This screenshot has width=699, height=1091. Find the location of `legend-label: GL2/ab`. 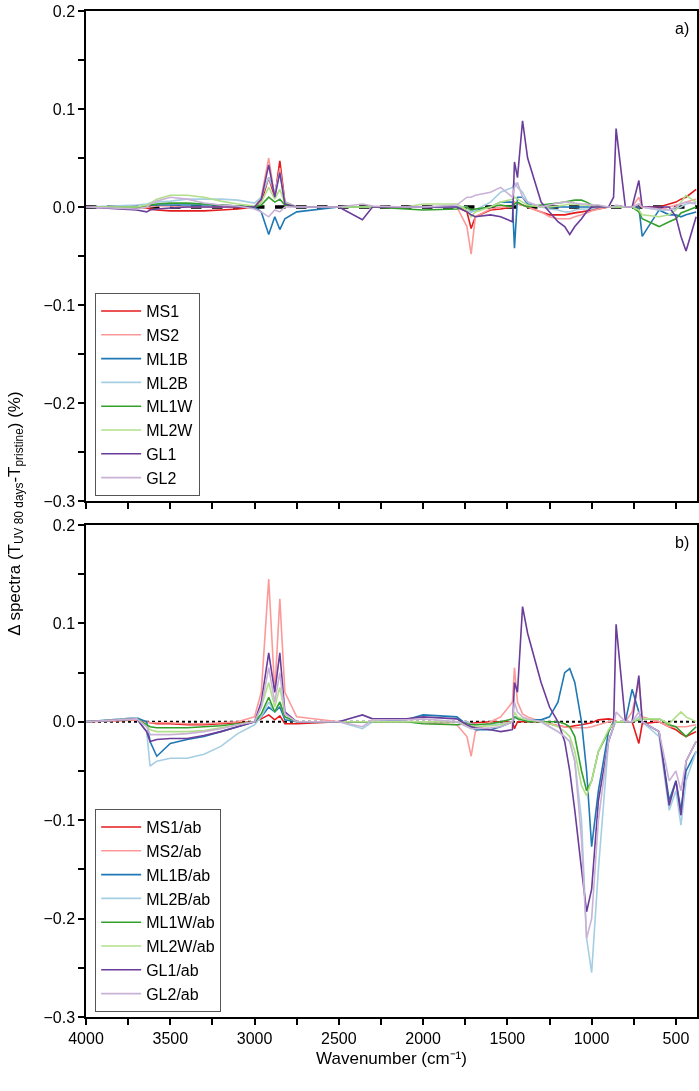

legend-label: GL2/ab is located at coordinates (172, 994).